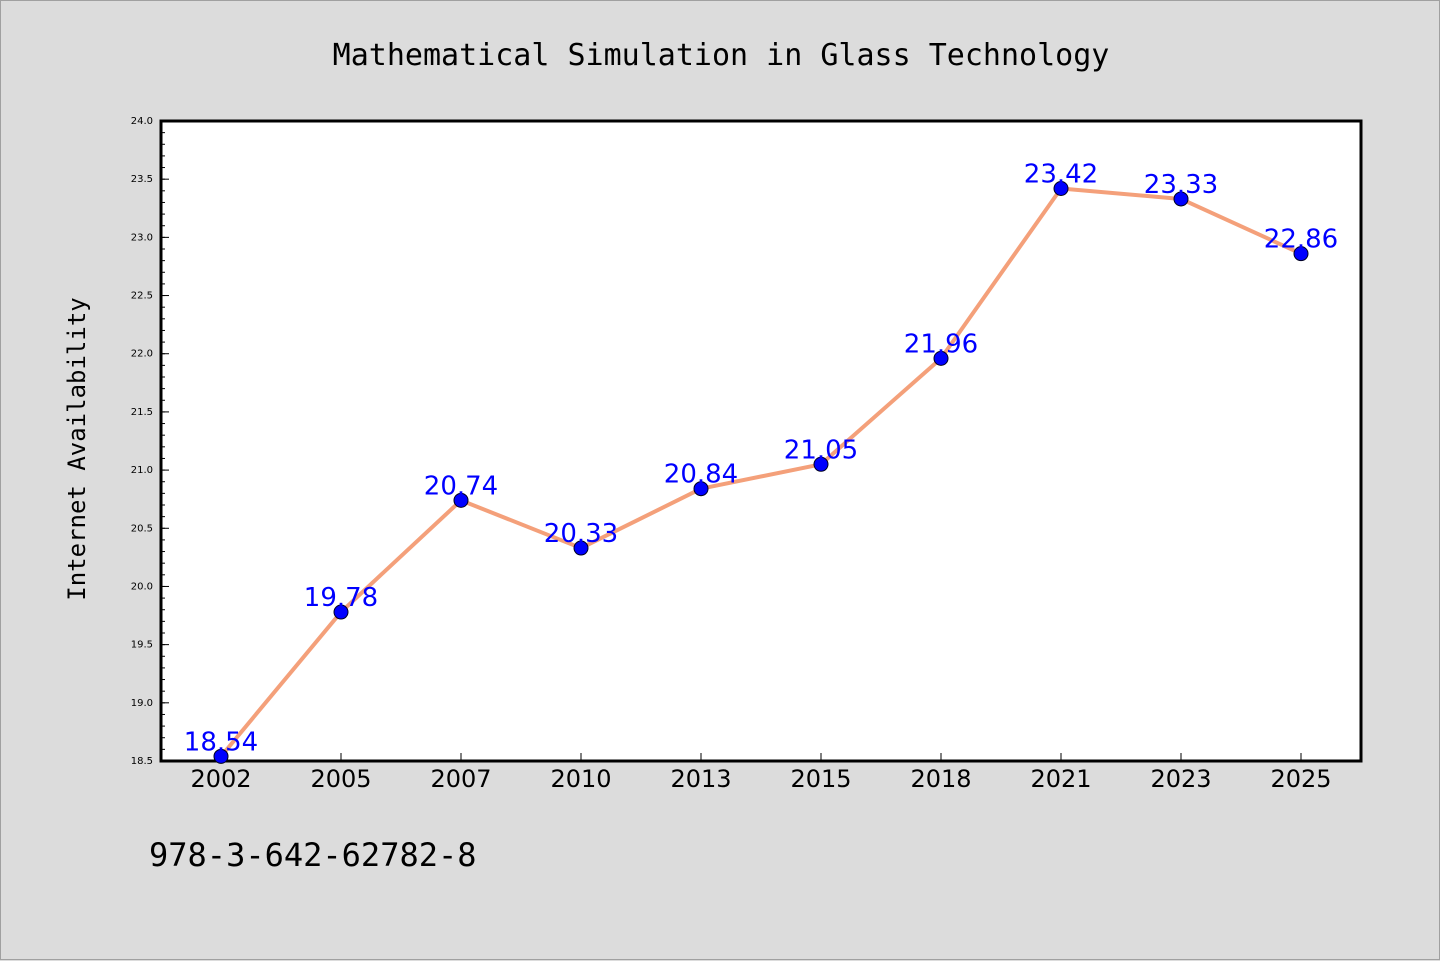  What do you see at coordinates (580, 779) in the screenshot?
I see `x-tick-label: 2010` at bounding box center [580, 779].